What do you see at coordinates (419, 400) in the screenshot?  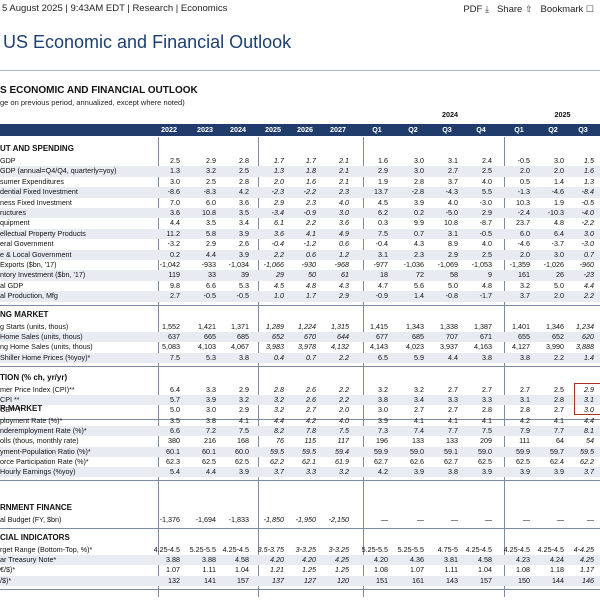 I see `cell-value: 3.4` at bounding box center [419, 400].